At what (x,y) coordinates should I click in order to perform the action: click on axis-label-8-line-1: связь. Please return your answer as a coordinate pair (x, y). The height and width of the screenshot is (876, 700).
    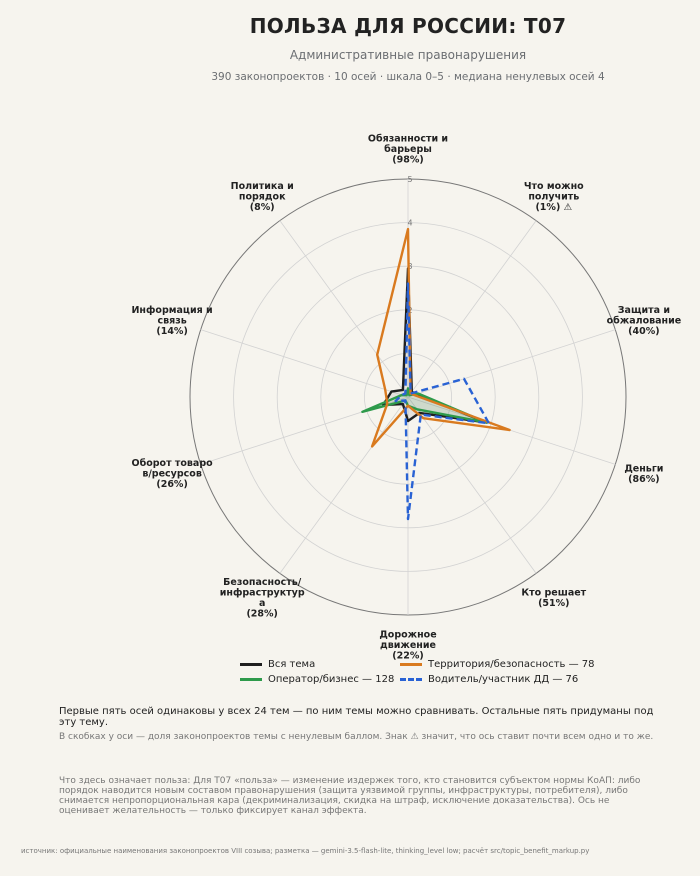
    Looking at the image, I should click on (171, 320).